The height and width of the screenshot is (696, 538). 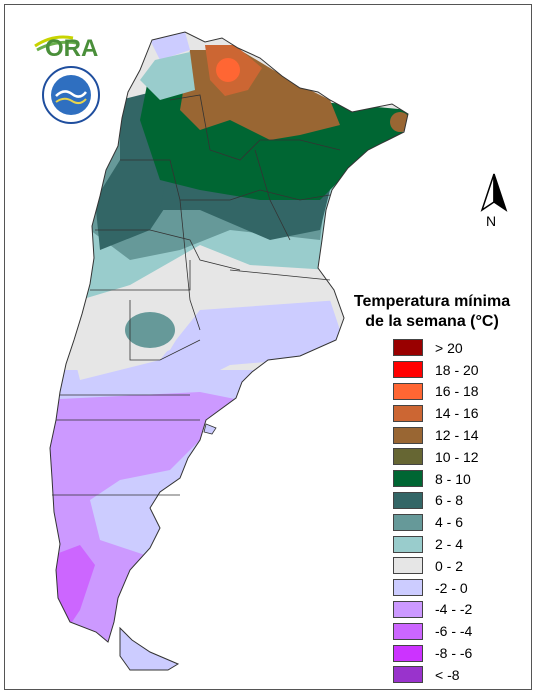 I want to click on legend-label: -4 - -2, so click(x=454, y=609).